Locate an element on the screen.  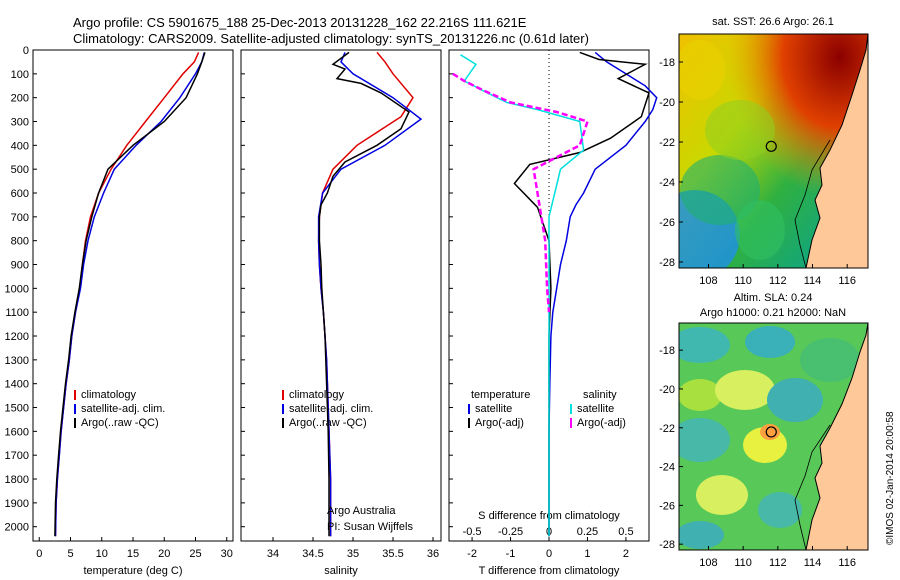
diff-s-tick-label: 0.5 is located at coordinates (625, 532).